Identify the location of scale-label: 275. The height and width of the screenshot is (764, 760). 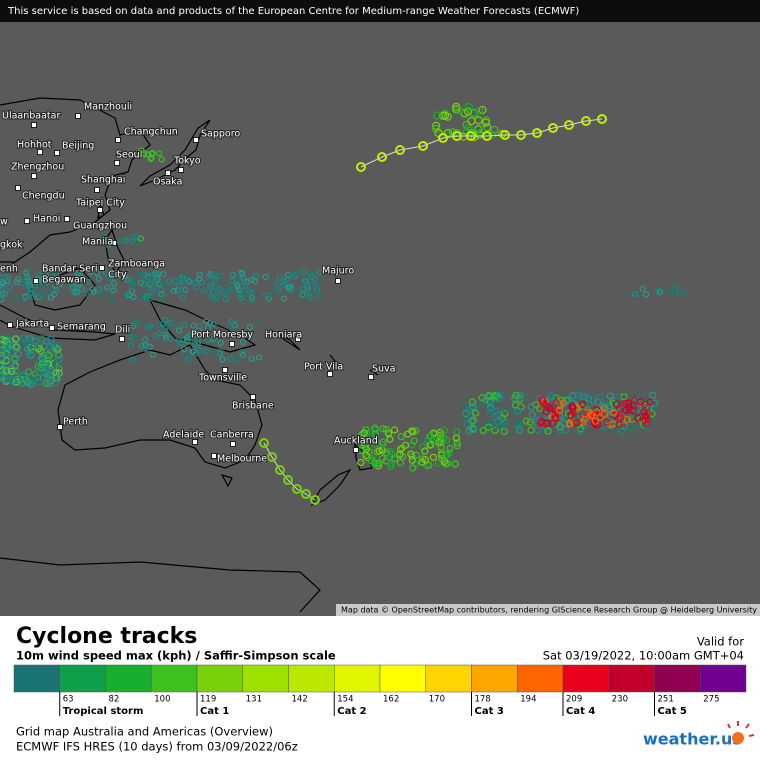
(711, 700).